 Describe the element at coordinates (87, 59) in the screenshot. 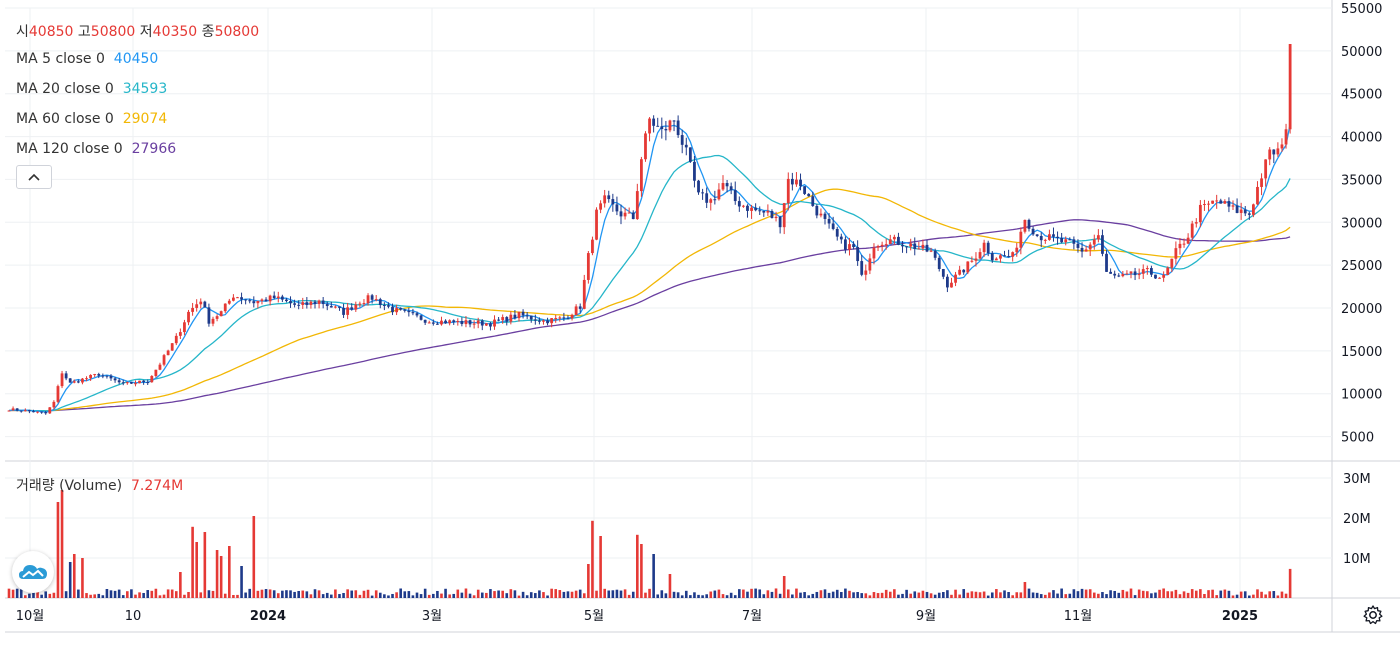

I see `ma5-legend: MA 5 close 0 40450` at that location.